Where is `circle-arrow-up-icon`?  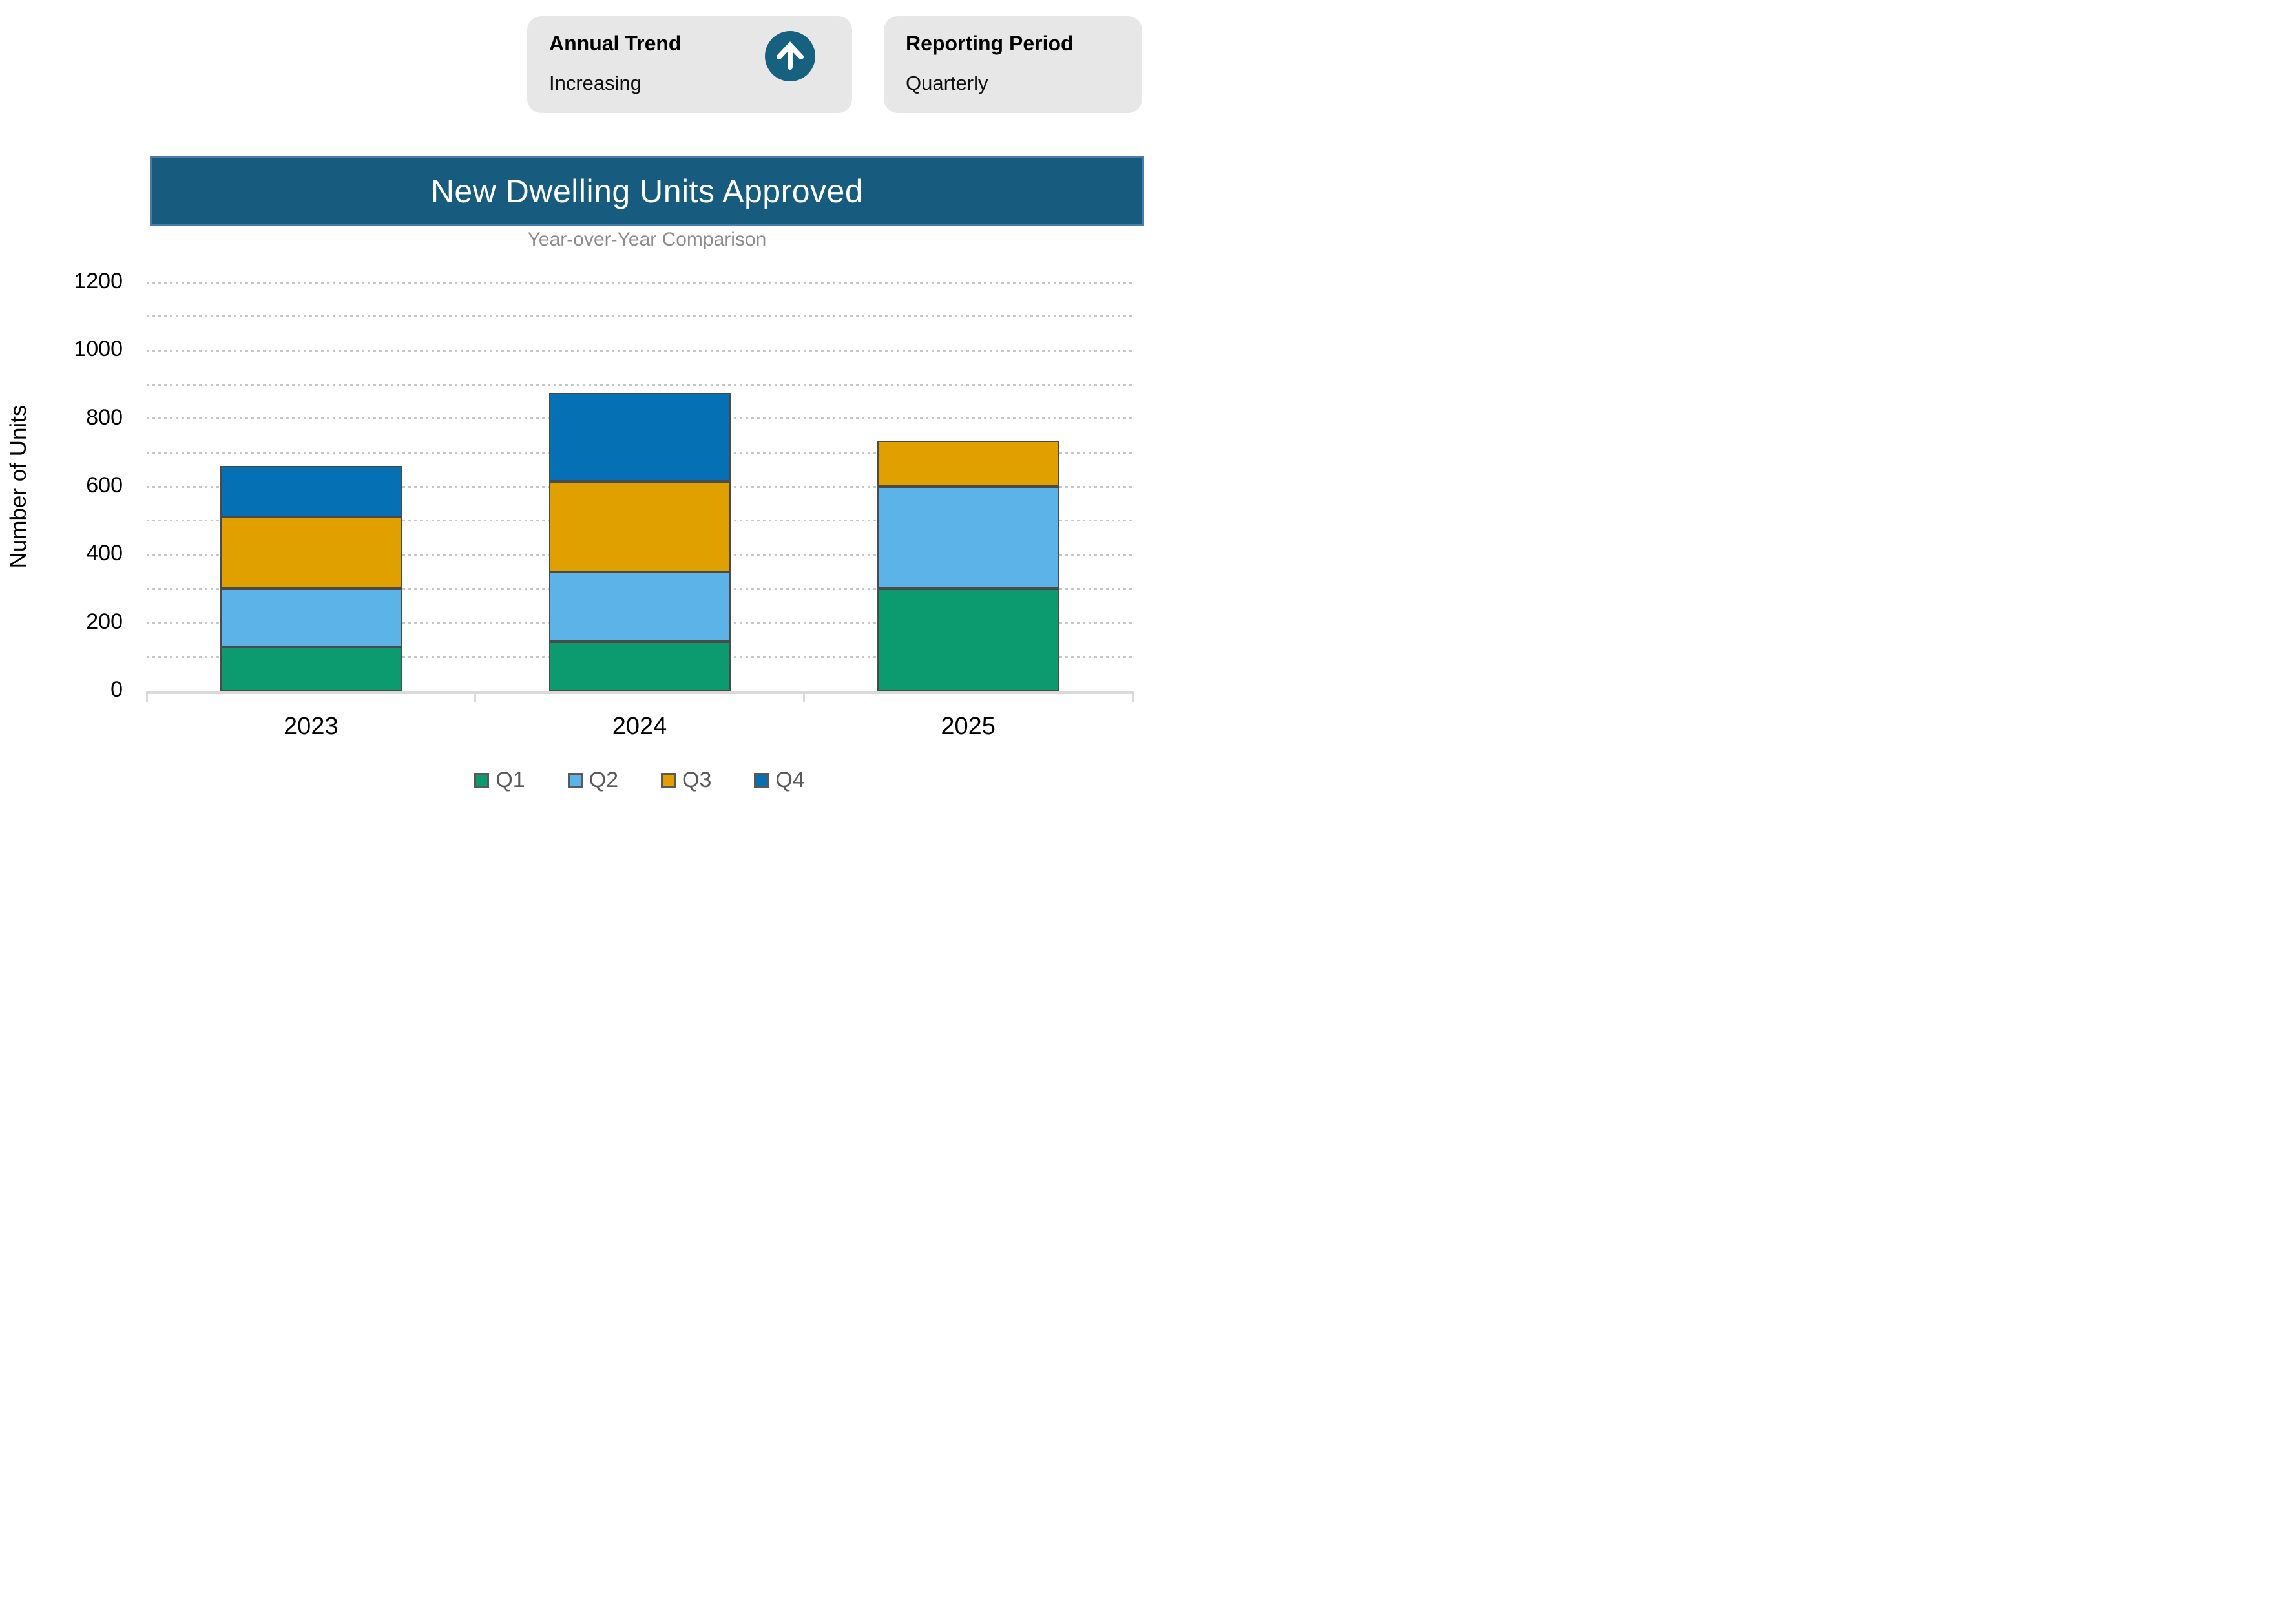 circle-arrow-up-icon is located at coordinates (790, 56).